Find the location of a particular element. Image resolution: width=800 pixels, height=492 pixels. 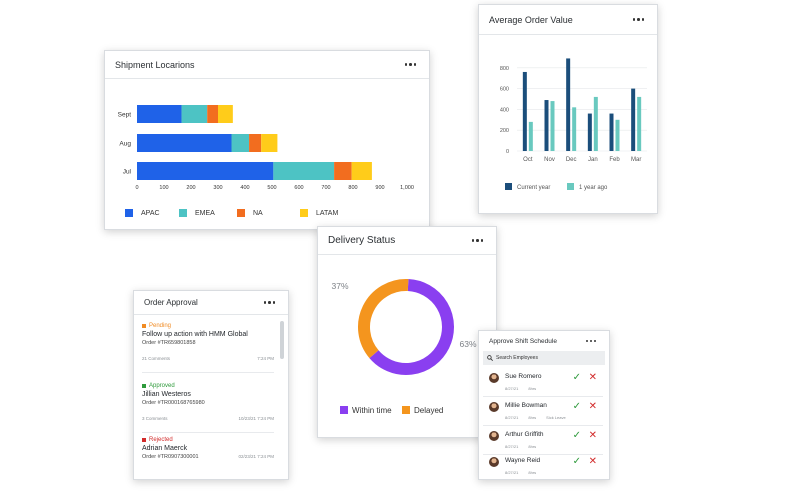

comments-count: 21 Comments is located at coordinates (156, 358).